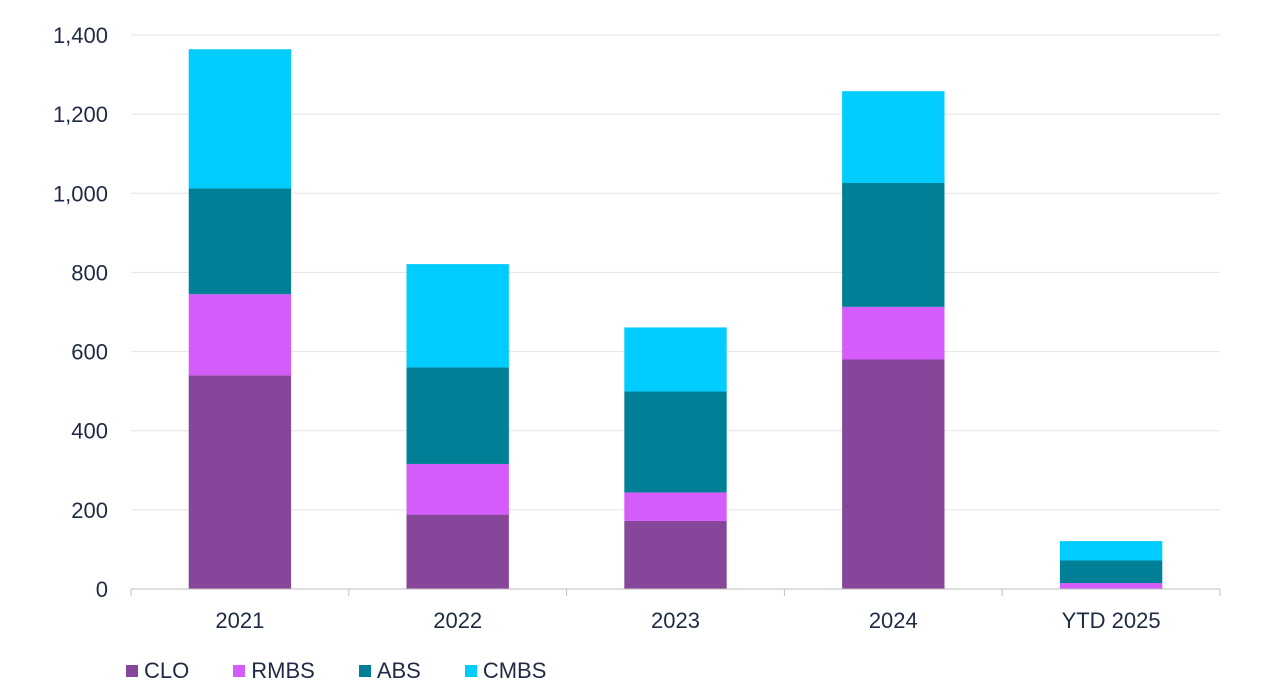  Describe the element at coordinates (240, 119) in the screenshot. I see `bar-cmbs-2021` at that location.